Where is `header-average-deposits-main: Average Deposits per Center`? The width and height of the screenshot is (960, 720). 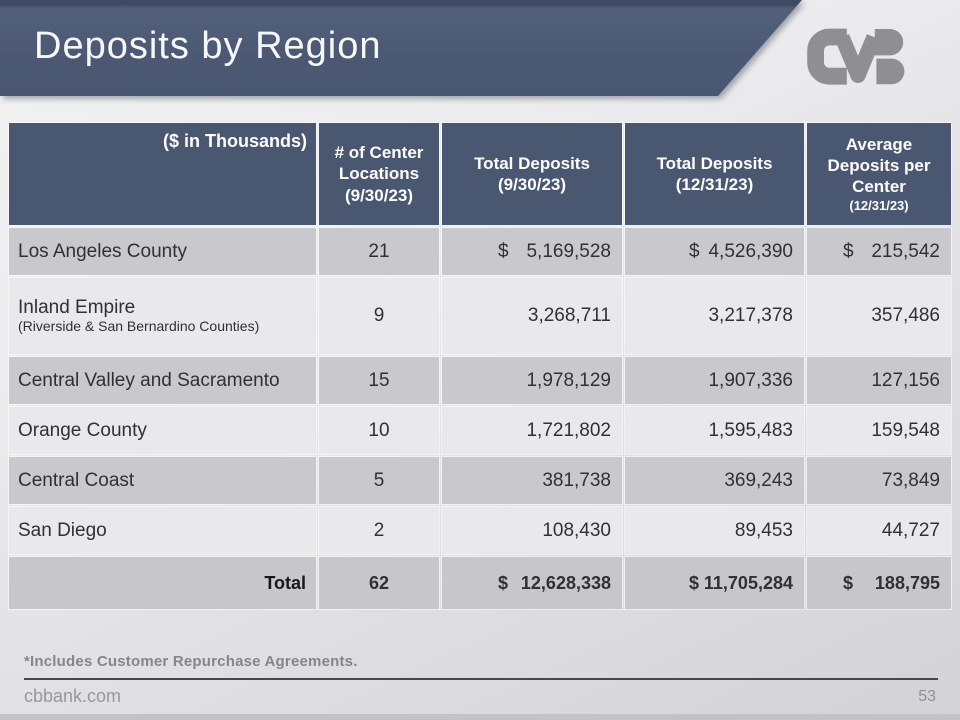 header-average-deposits-main: Average Deposits per Center is located at coordinates (879, 165).